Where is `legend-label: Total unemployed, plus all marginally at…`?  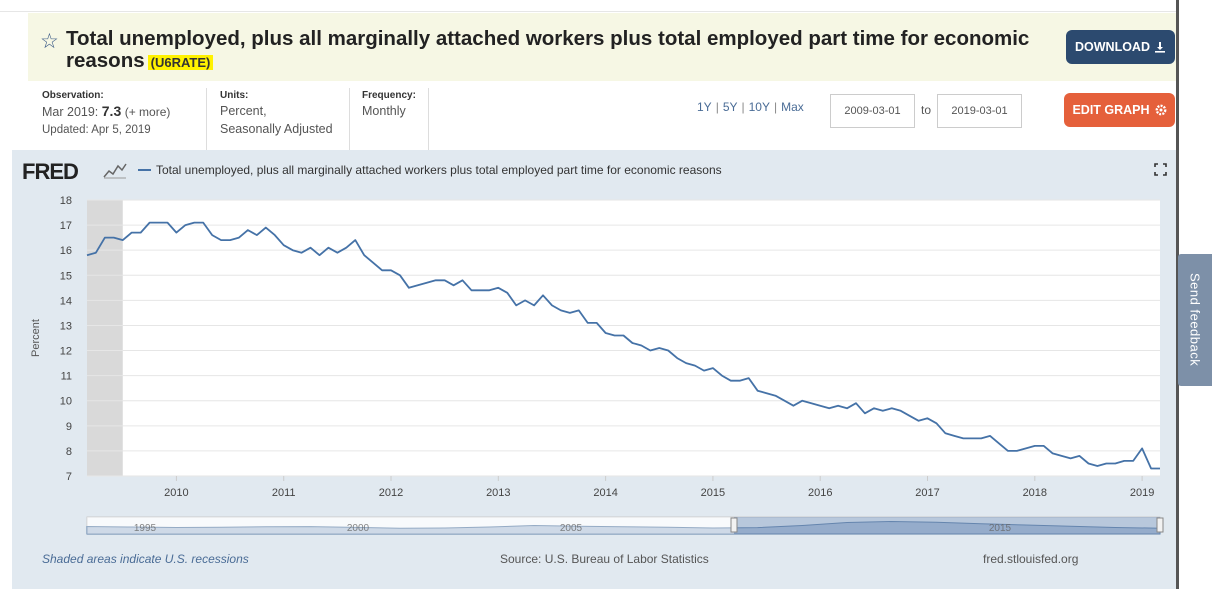
legend-label: Total unemployed, plus all marginally at… is located at coordinates (439, 170).